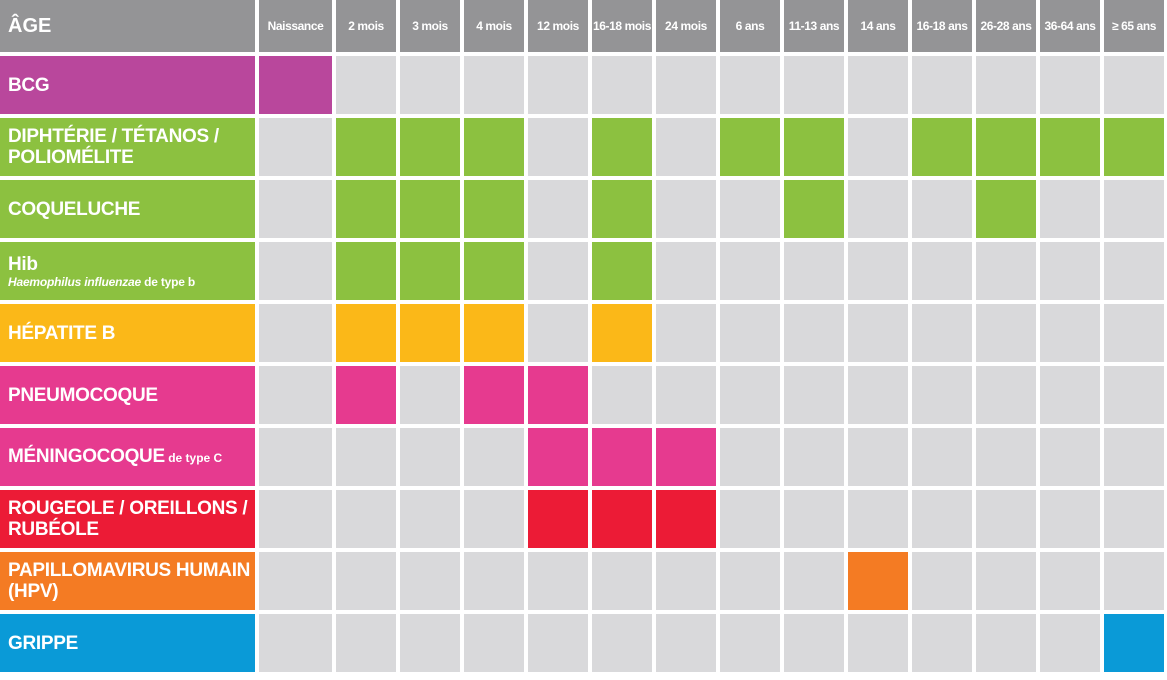 Image resolution: width=1167 pixels, height=680 pixels. Describe the element at coordinates (942, 26) in the screenshot. I see `age-column-header: 16-18 ans` at that location.